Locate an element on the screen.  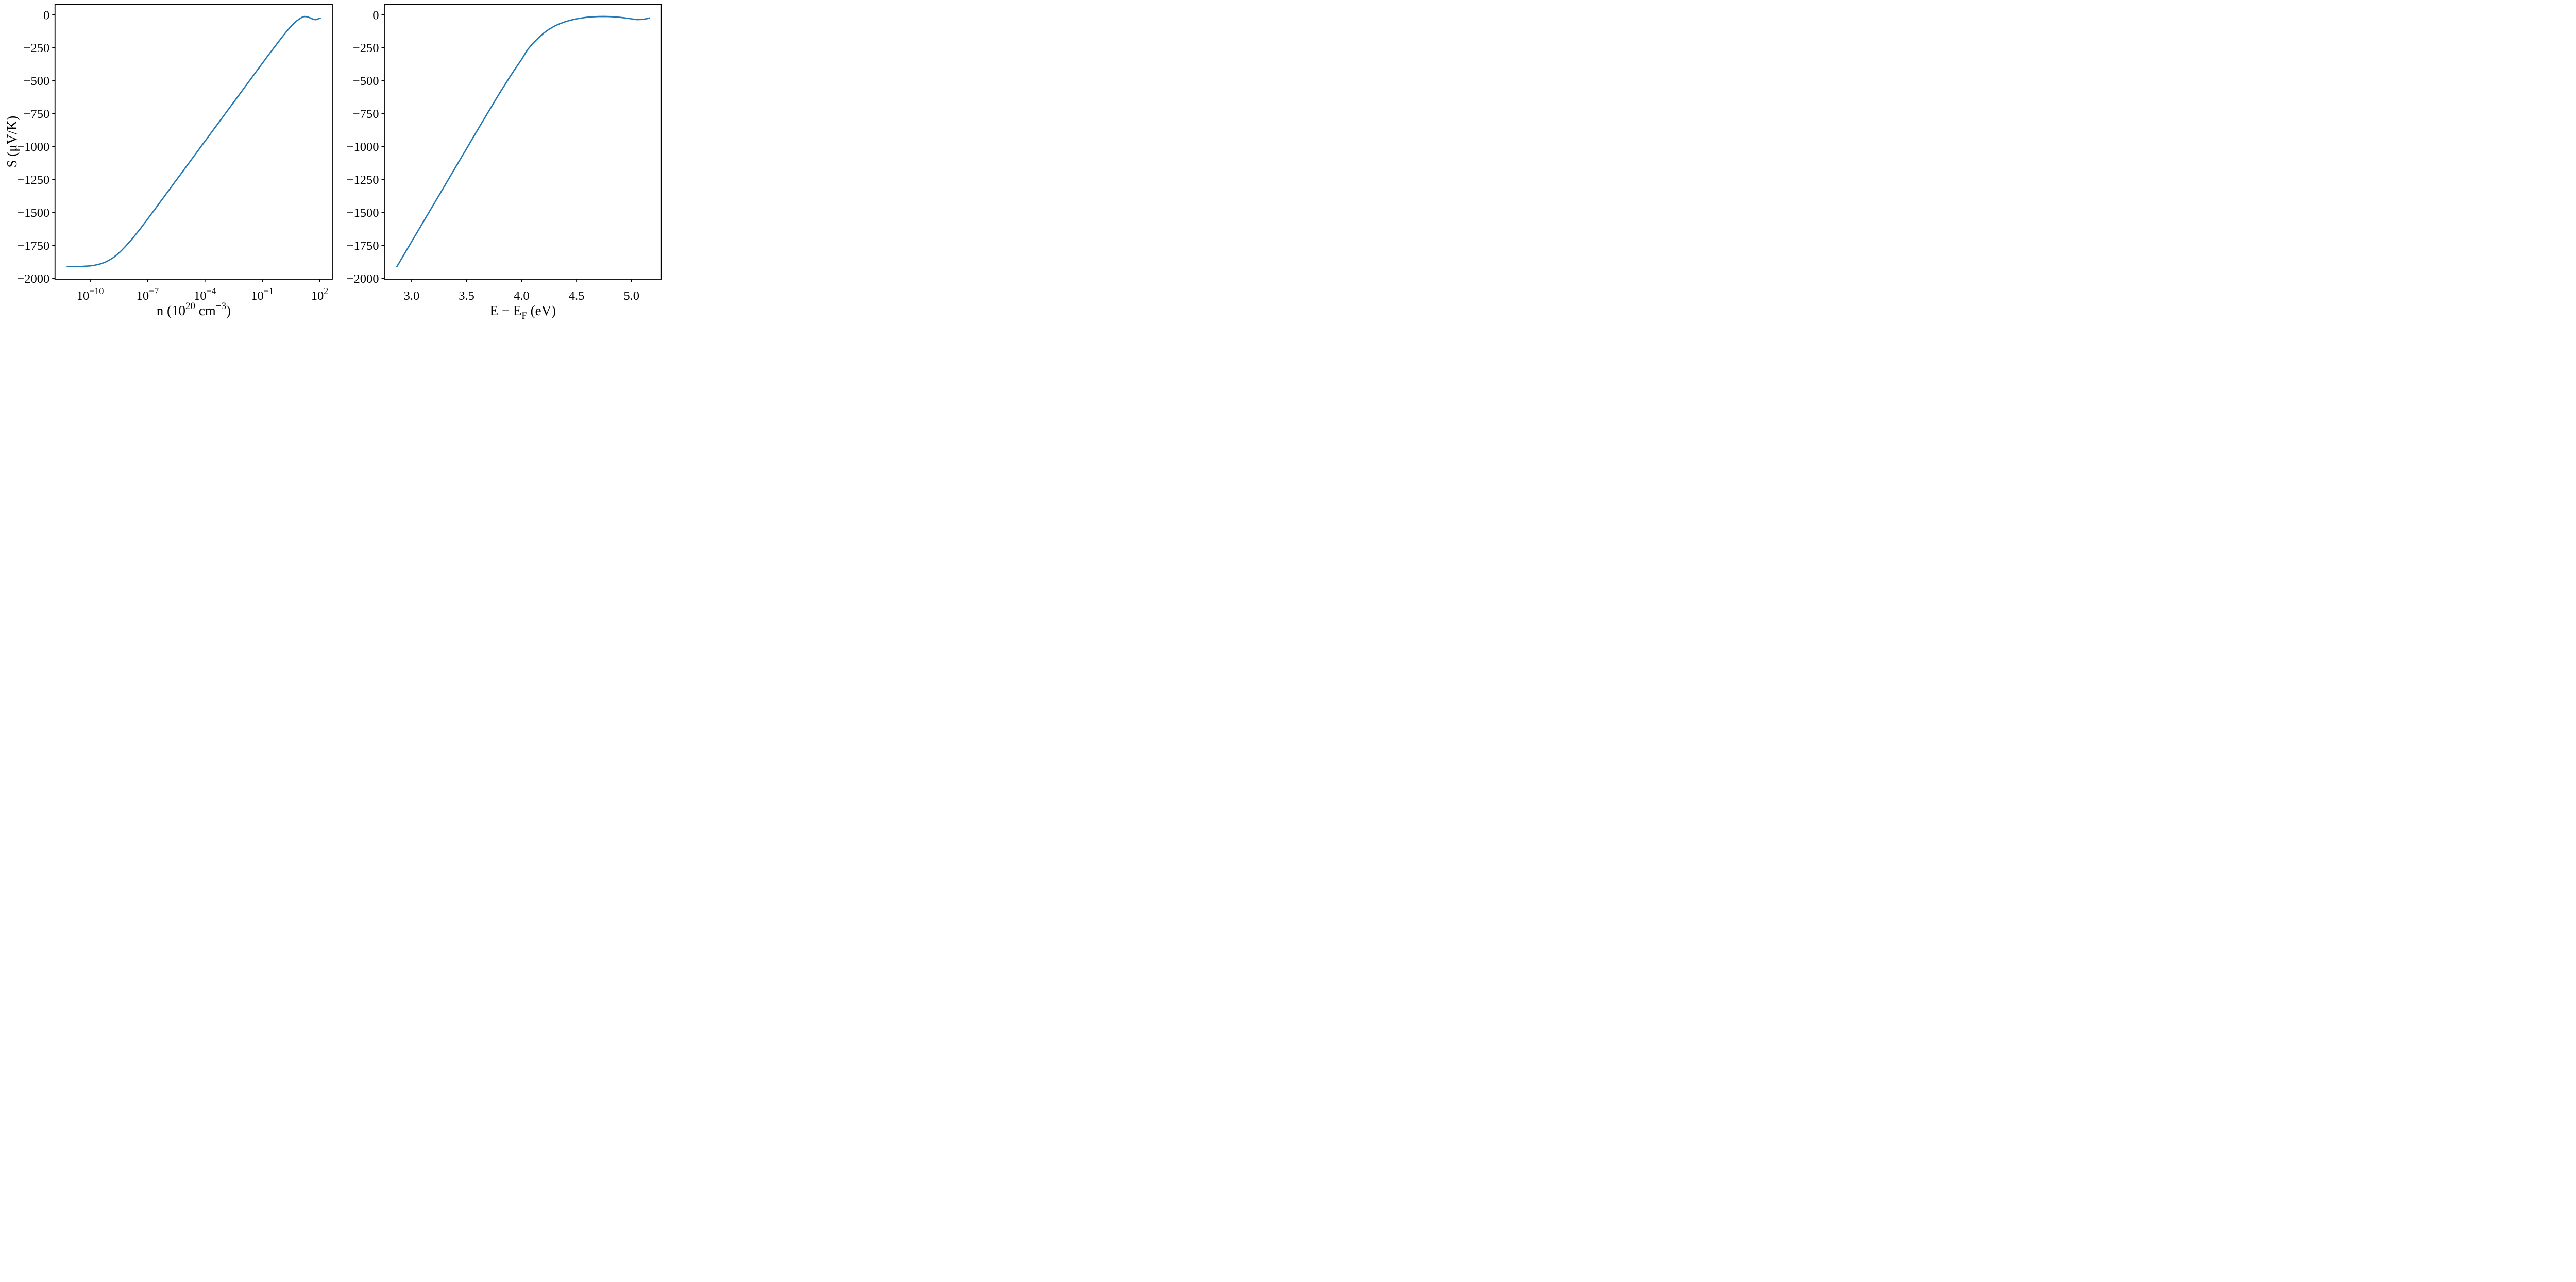
left-y-tick-label: 0 is located at coordinates (46, 15).